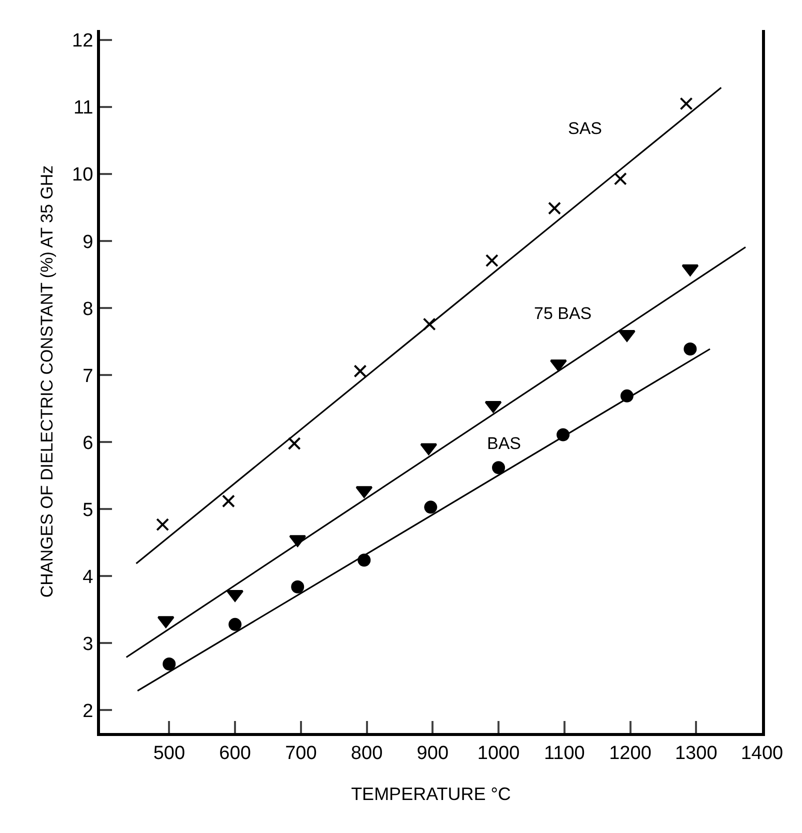 The height and width of the screenshot is (833, 802). I want to click on y-axis-title: CHANGES OF DIELECTRIC CONSTANT (%) AT 35 GHz, so click(47, 381).